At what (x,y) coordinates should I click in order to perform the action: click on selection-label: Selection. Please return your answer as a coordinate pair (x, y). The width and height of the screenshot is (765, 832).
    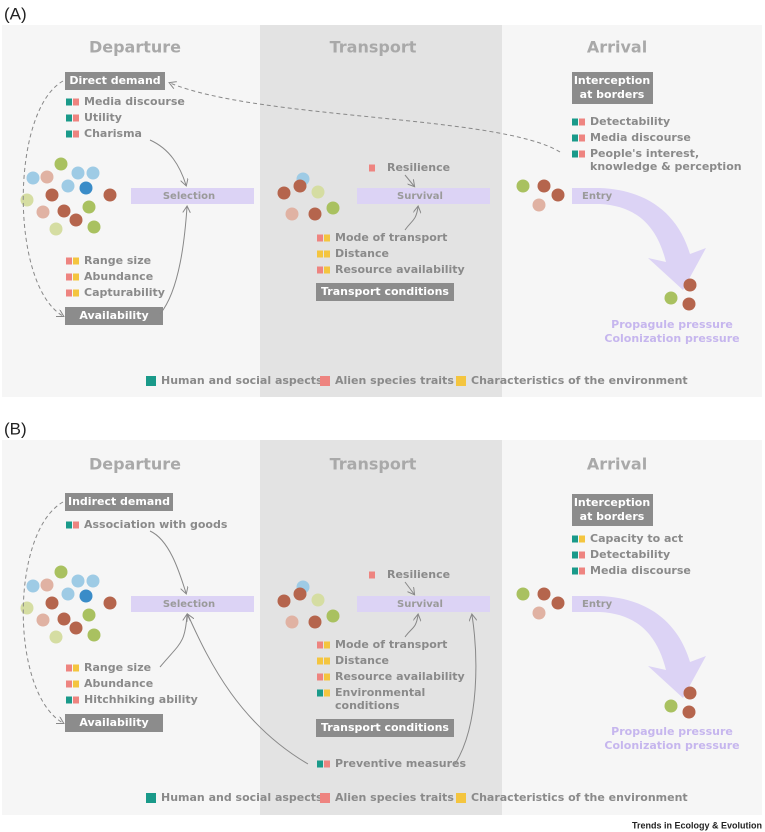
    Looking at the image, I should click on (189, 196).